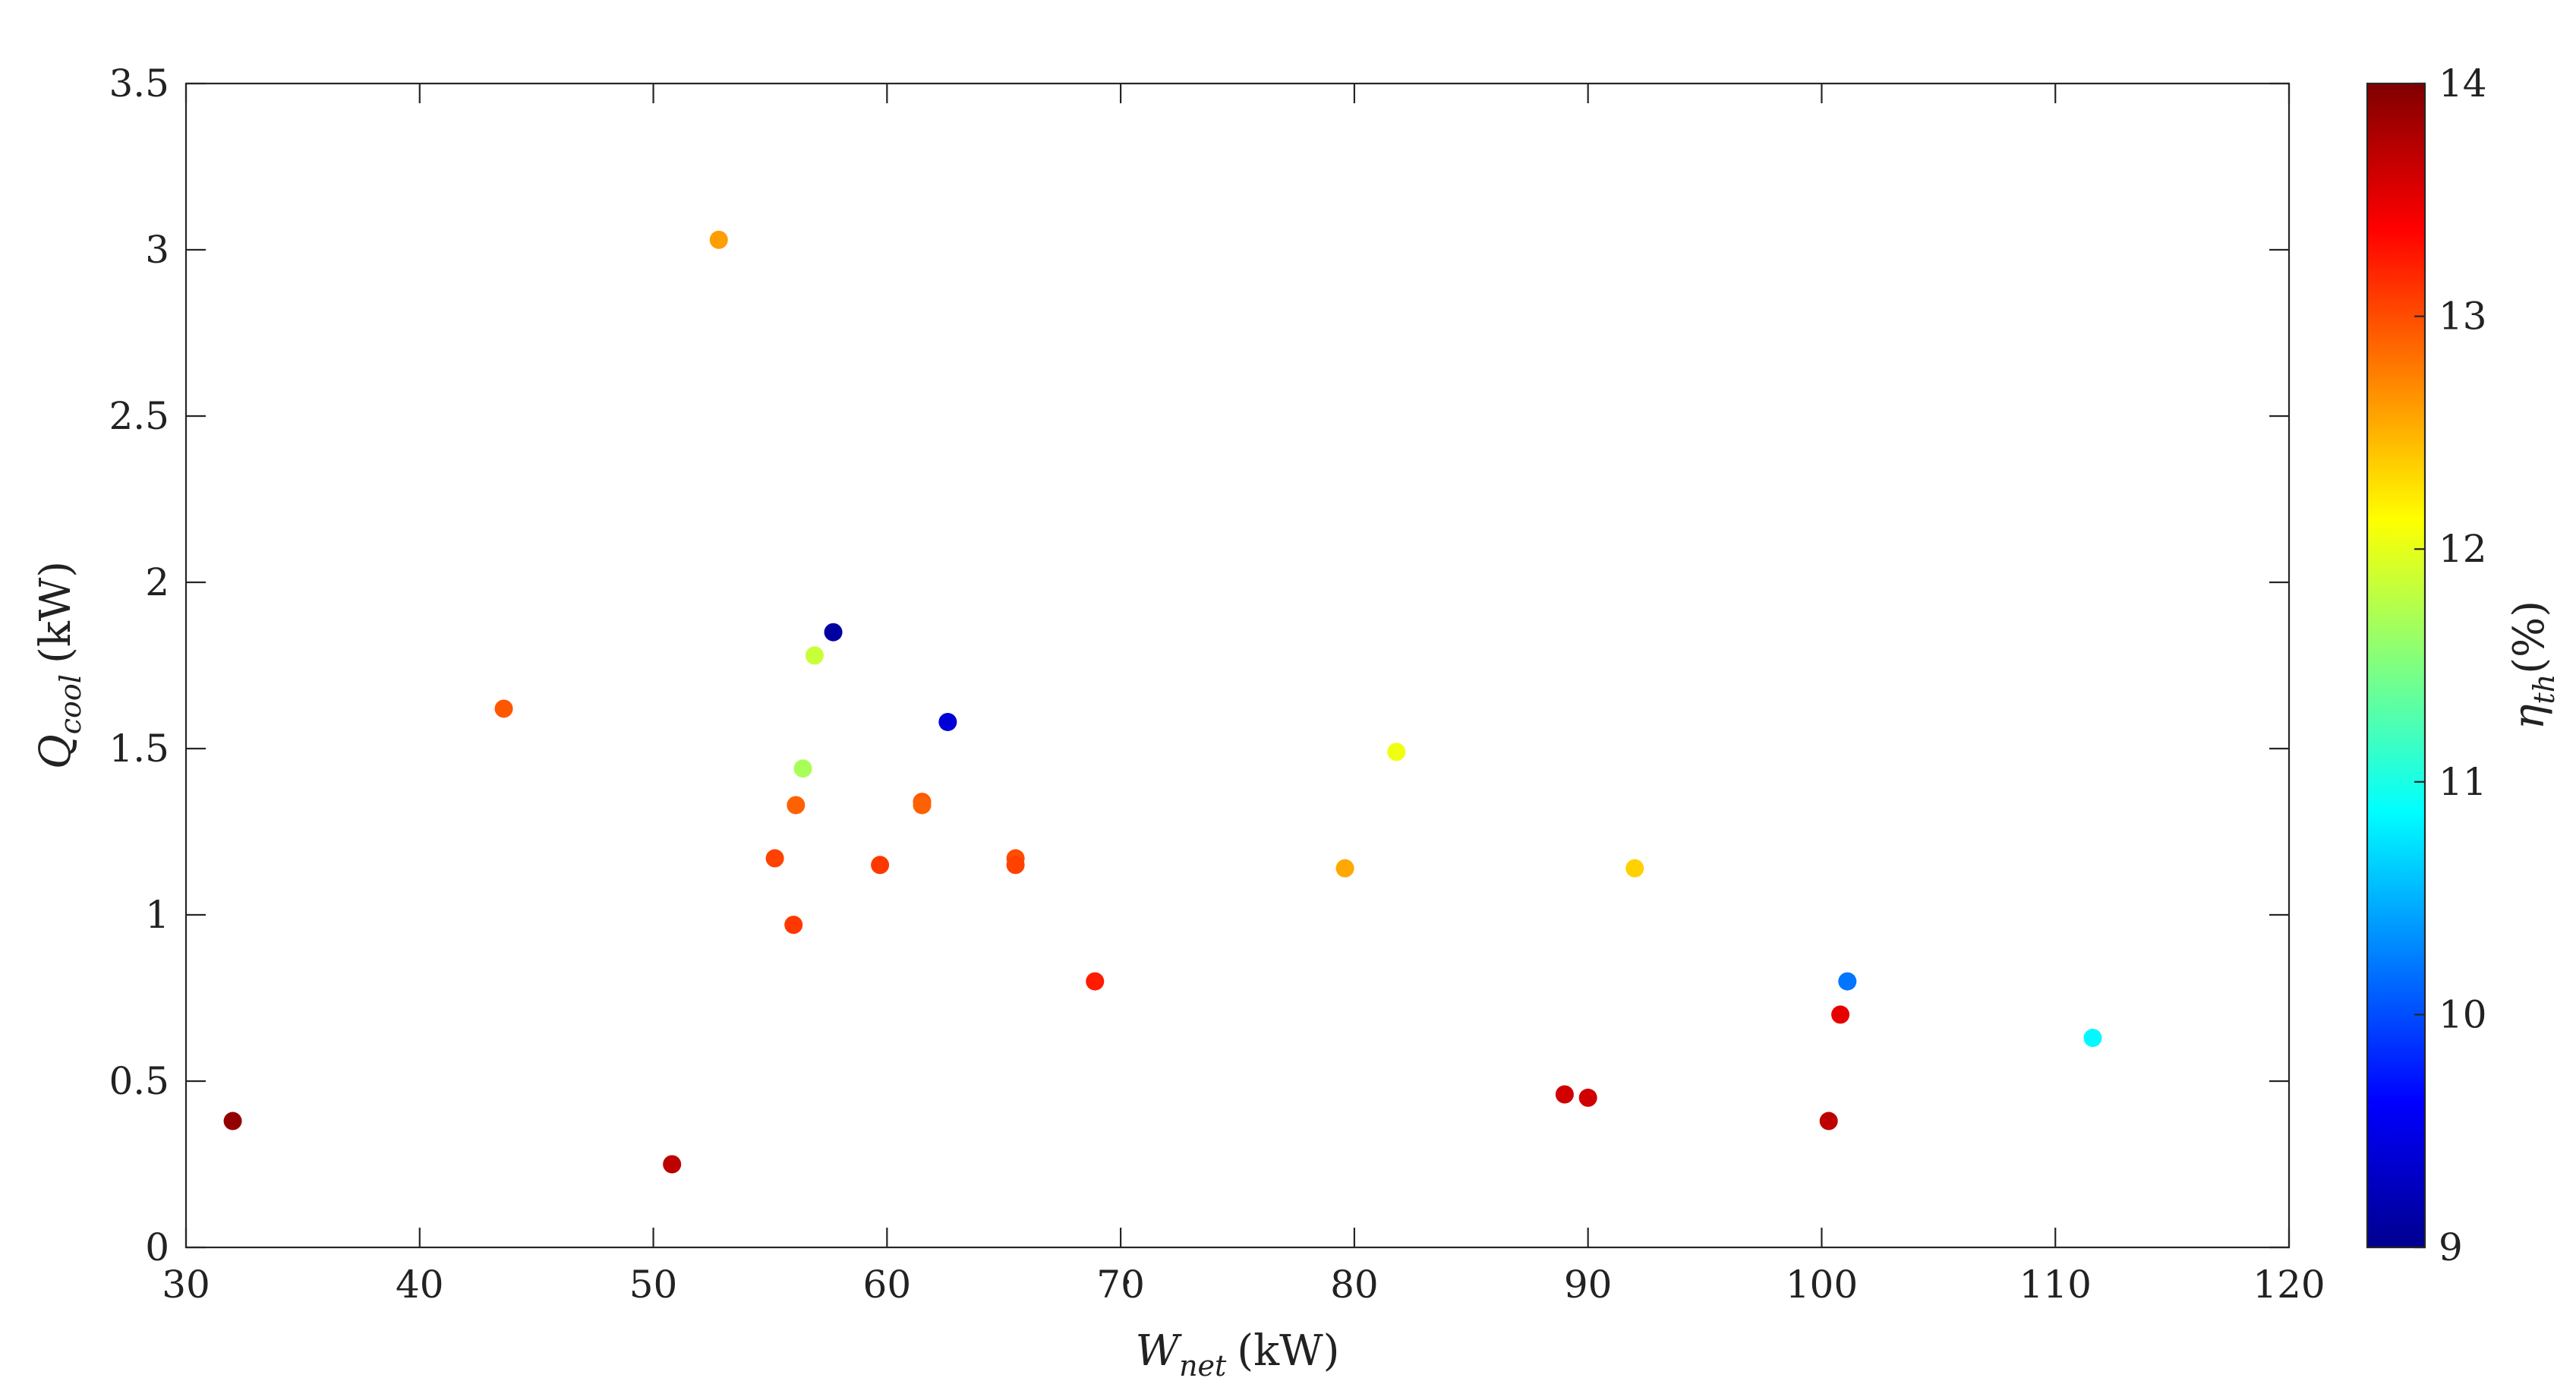 The height and width of the screenshot is (1400, 2576). I want to click on x-tick-label: 50, so click(653, 1285).